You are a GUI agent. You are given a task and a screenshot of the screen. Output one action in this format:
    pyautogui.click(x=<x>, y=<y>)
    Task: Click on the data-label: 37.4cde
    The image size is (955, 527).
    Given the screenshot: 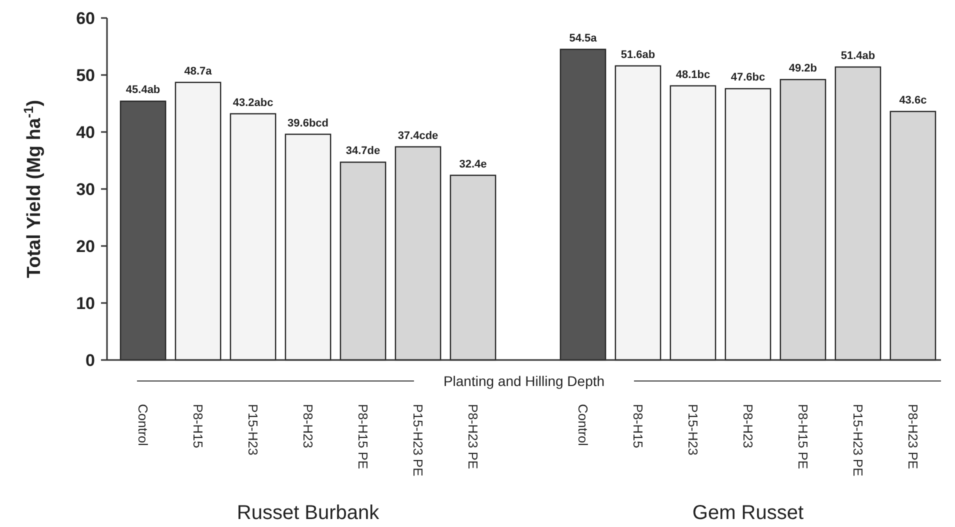 What is the action you would take?
    pyautogui.click(x=418, y=136)
    